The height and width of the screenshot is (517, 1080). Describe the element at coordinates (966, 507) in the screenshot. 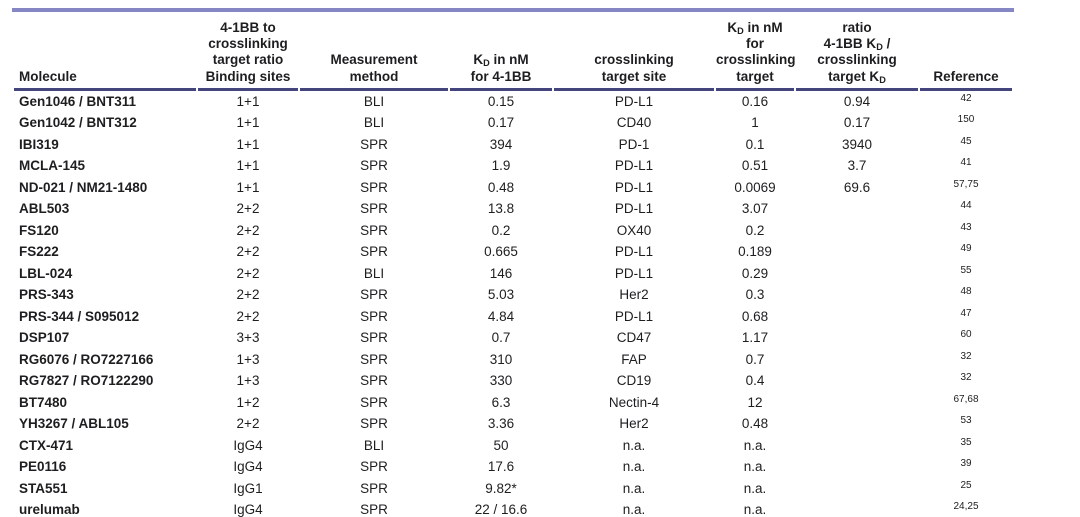

I see `cell-reference: 24,25` at that location.